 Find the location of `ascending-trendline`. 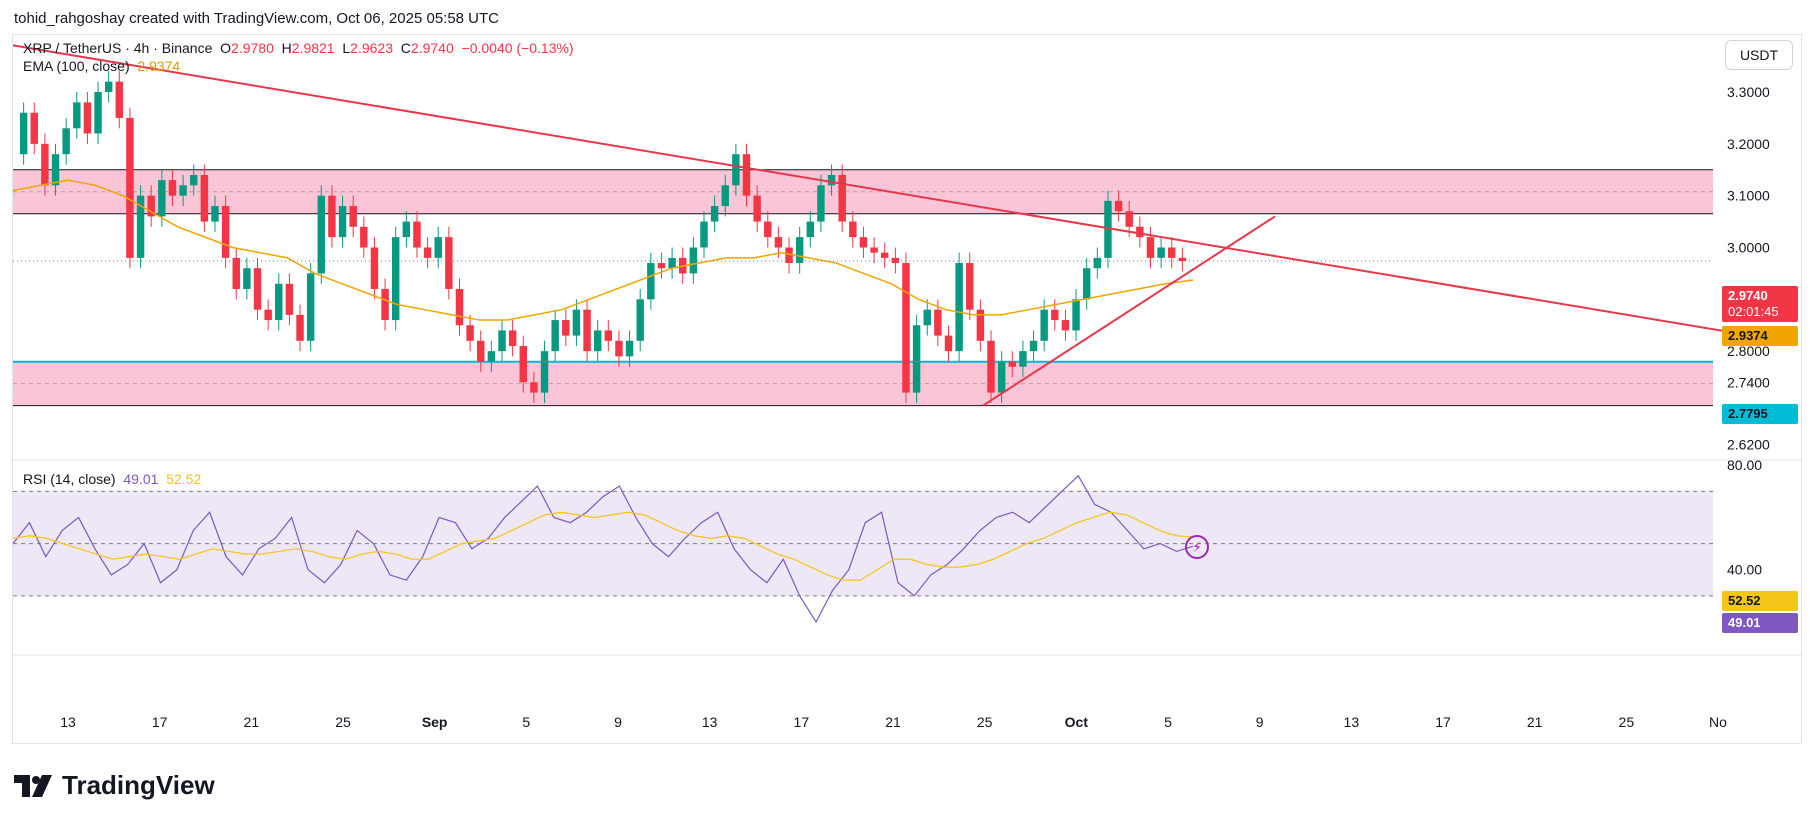

ascending-trendline is located at coordinates (1129, 311).